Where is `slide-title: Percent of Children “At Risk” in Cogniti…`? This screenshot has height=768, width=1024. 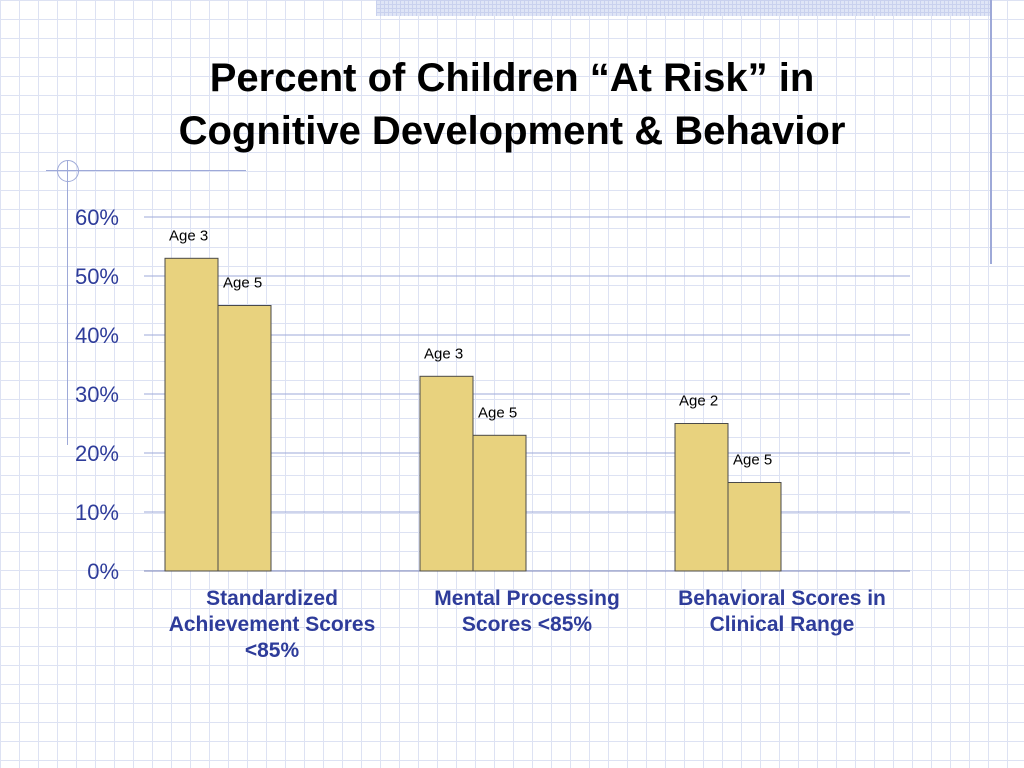
slide-title: Percent of Children “At Risk” in Cogniti… is located at coordinates (512, 105).